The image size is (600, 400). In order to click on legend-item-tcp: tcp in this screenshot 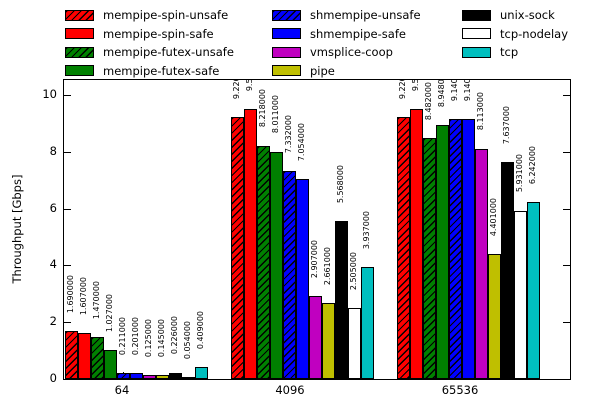, I will do `click(490, 52)`.